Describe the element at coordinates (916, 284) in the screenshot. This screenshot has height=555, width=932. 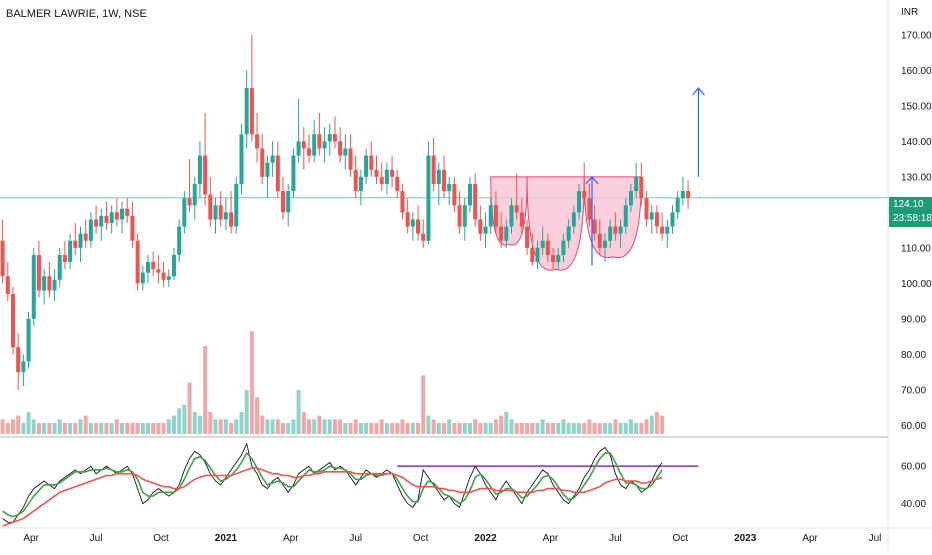
I see `price-tick-label: 100.00` at that location.